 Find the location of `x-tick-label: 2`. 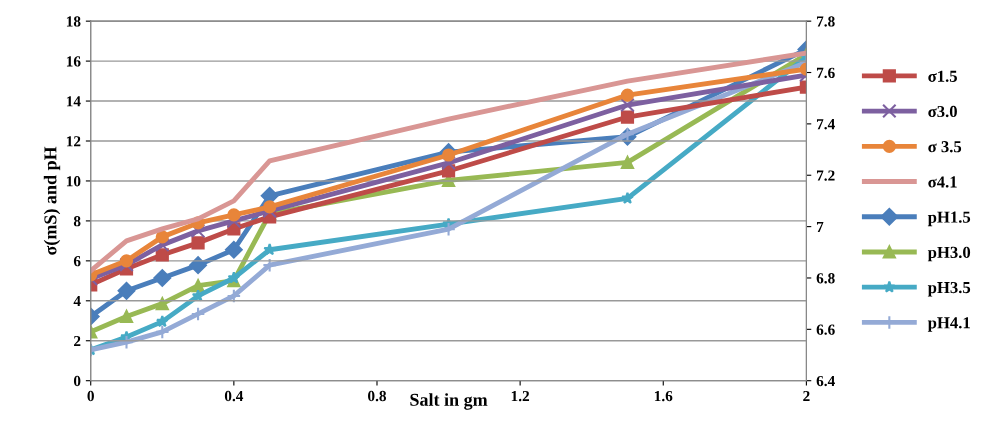

x-tick-label: 2 is located at coordinates (806, 396).